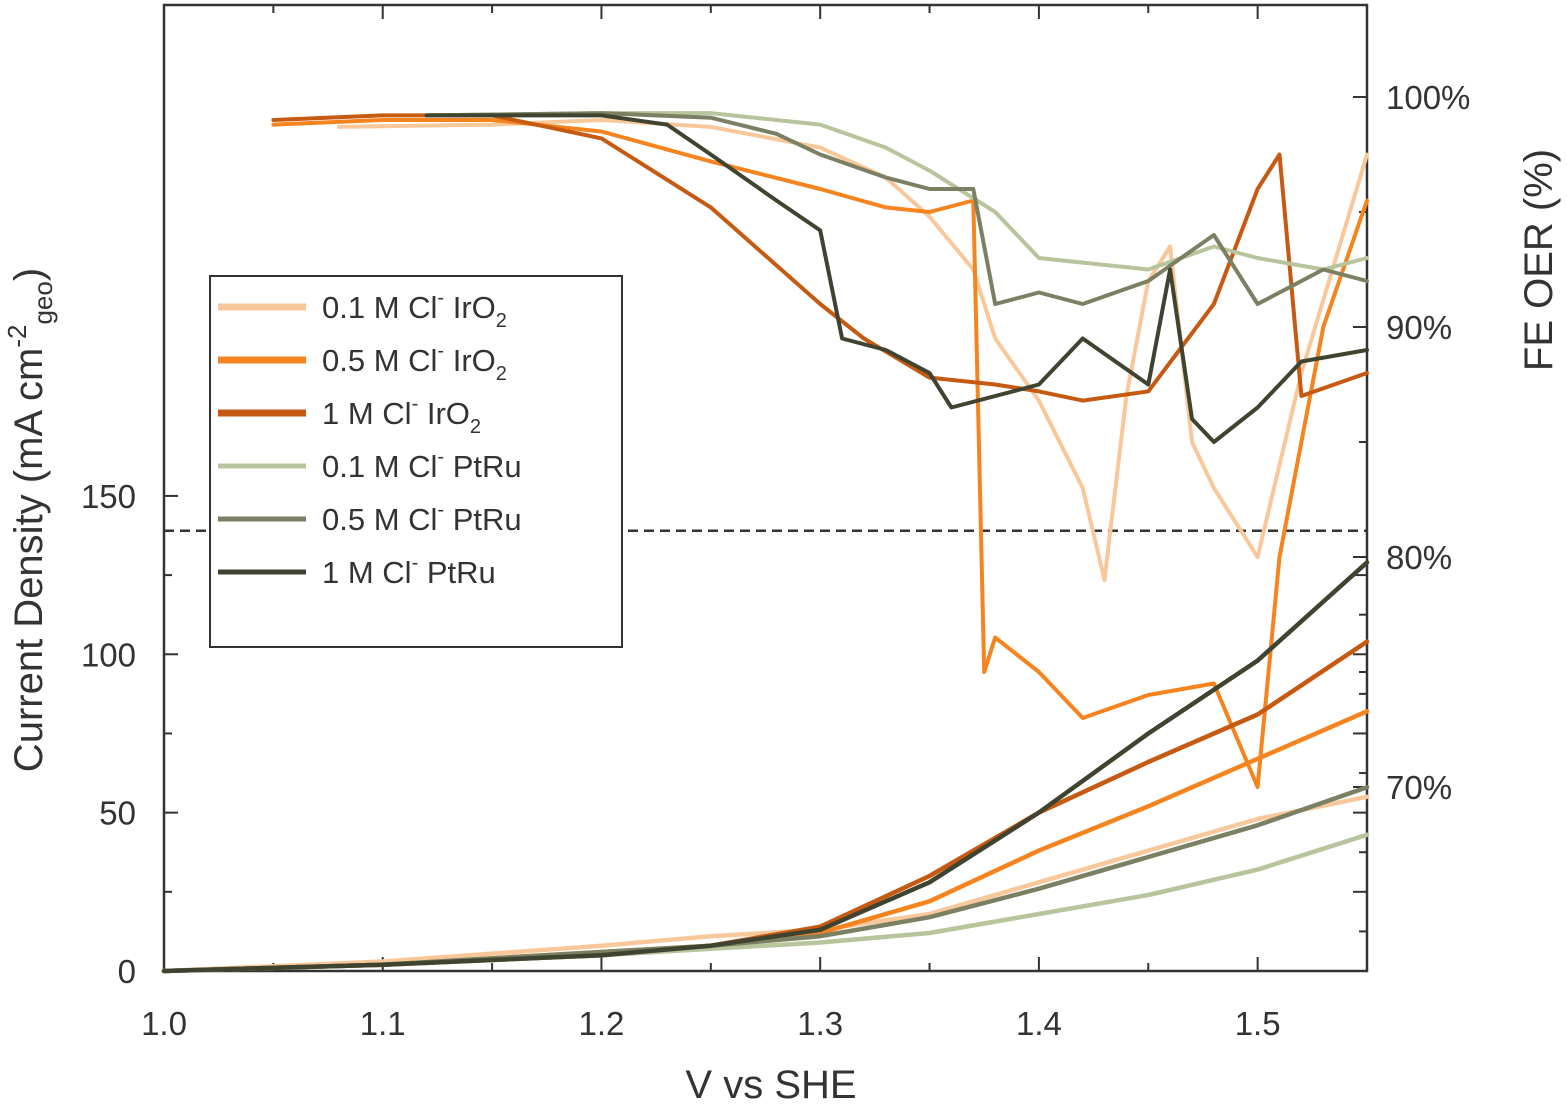 This screenshot has width=1567, height=1106. I want to click on y-left-title-close: ), so click(29, 274).